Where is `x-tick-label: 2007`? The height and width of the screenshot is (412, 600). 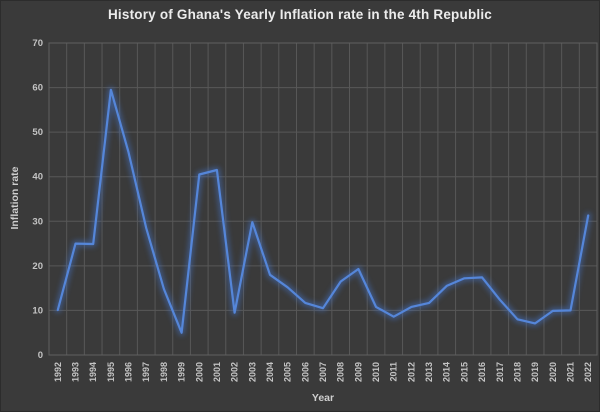
x-tick-label: 2007 is located at coordinates (323, 372).